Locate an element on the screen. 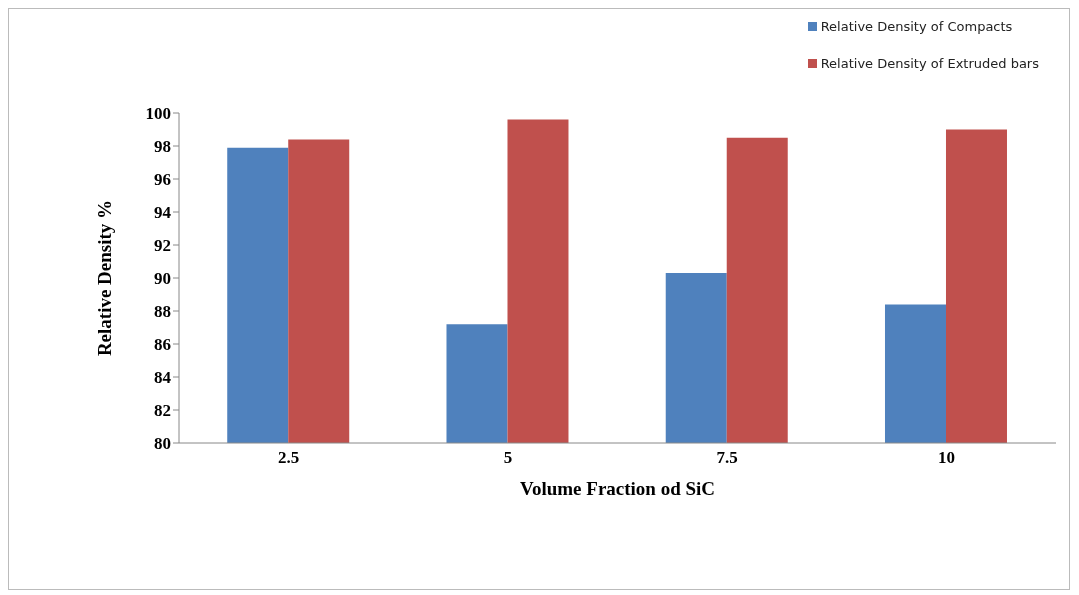 This screenshot has width=1079, height=595. y-tick-label: 100 is located at coordinates (158, 114).